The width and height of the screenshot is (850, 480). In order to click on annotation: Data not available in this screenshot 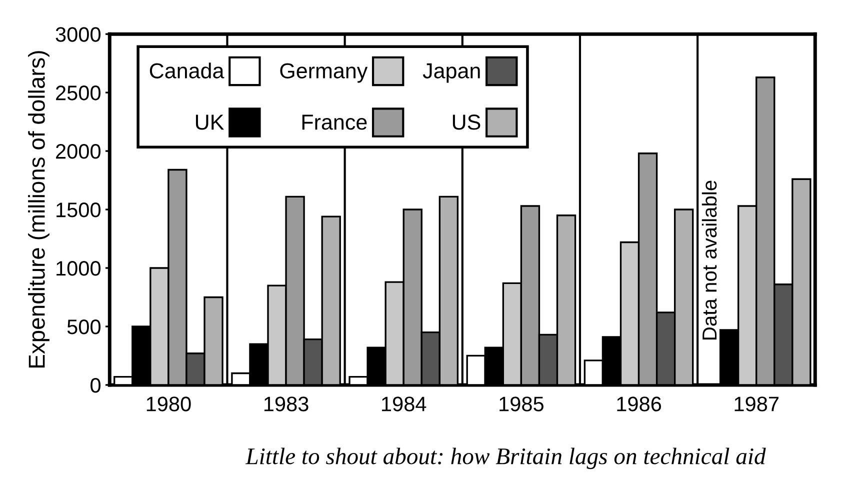, I will do `click(709, 260)`.